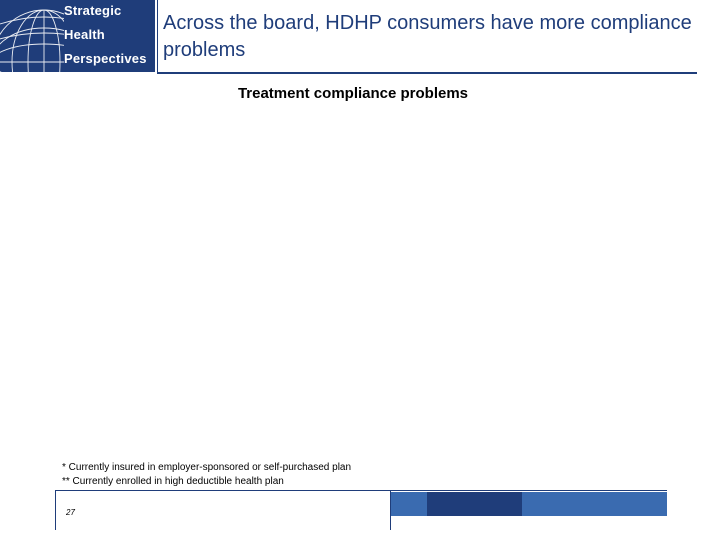 The height and width of the screenshot is (540, 720). I want to click on header-divider-vertical, so click(157, 36).